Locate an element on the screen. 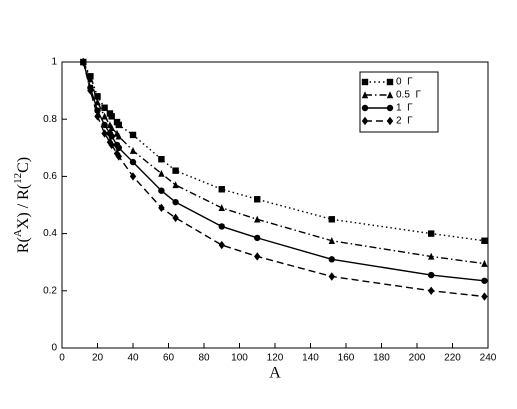 Image resolution: width=517 pixels, height=409 pixels. x-tick-label: 140 is located at coordinates (310, 358).